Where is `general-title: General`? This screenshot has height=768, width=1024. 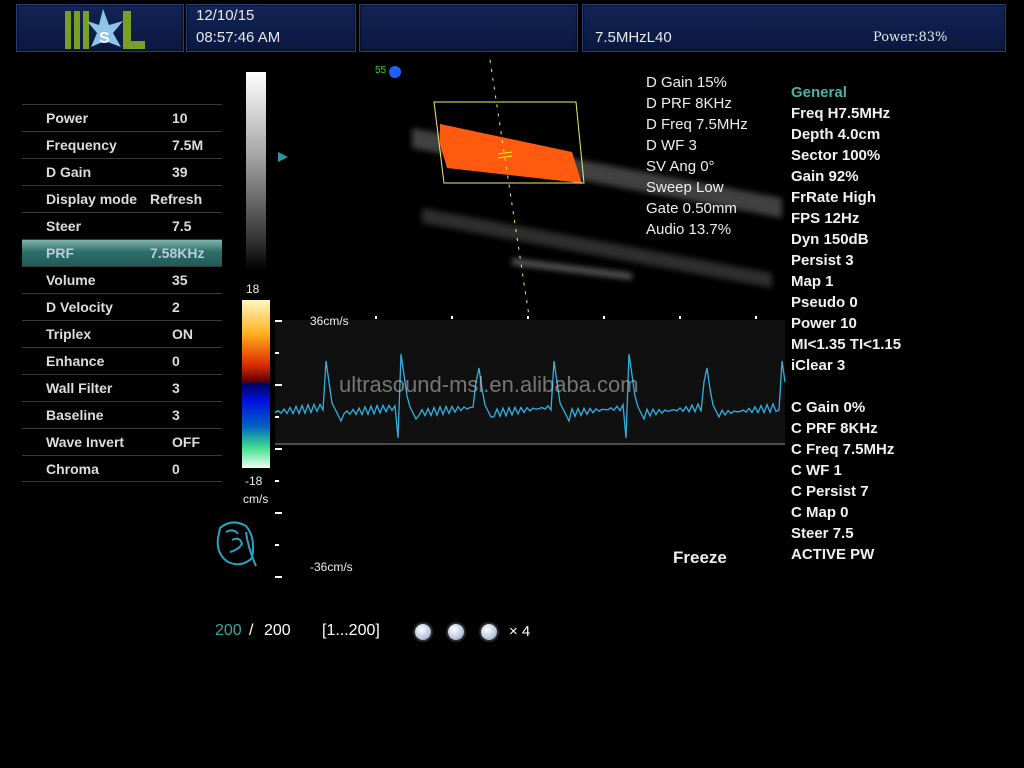
general-title: General is located at coordinates (819, 92).